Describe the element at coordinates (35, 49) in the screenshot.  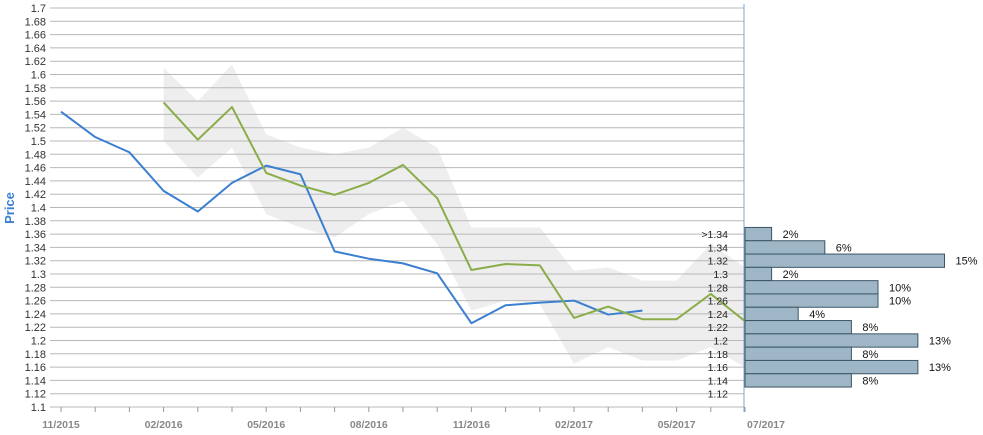
I see `y-tick-label: 1.64` at that location.